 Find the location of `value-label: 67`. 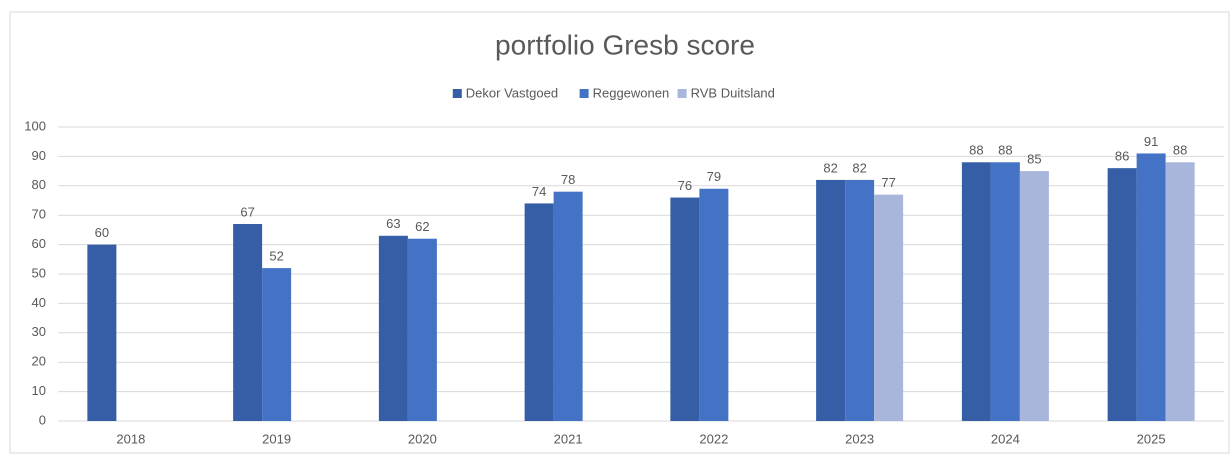

value-label: 67 is located at coordinates (247, 211).